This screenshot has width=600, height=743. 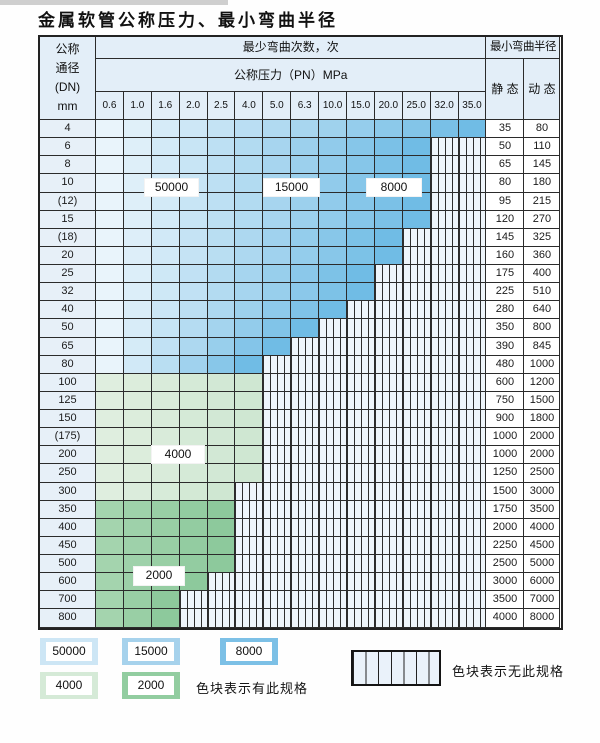 What do you see at coordinates (472, 106) in the screenshot?
I see `pressure-header-cell: 35.0` at bounding box center [472, 106].